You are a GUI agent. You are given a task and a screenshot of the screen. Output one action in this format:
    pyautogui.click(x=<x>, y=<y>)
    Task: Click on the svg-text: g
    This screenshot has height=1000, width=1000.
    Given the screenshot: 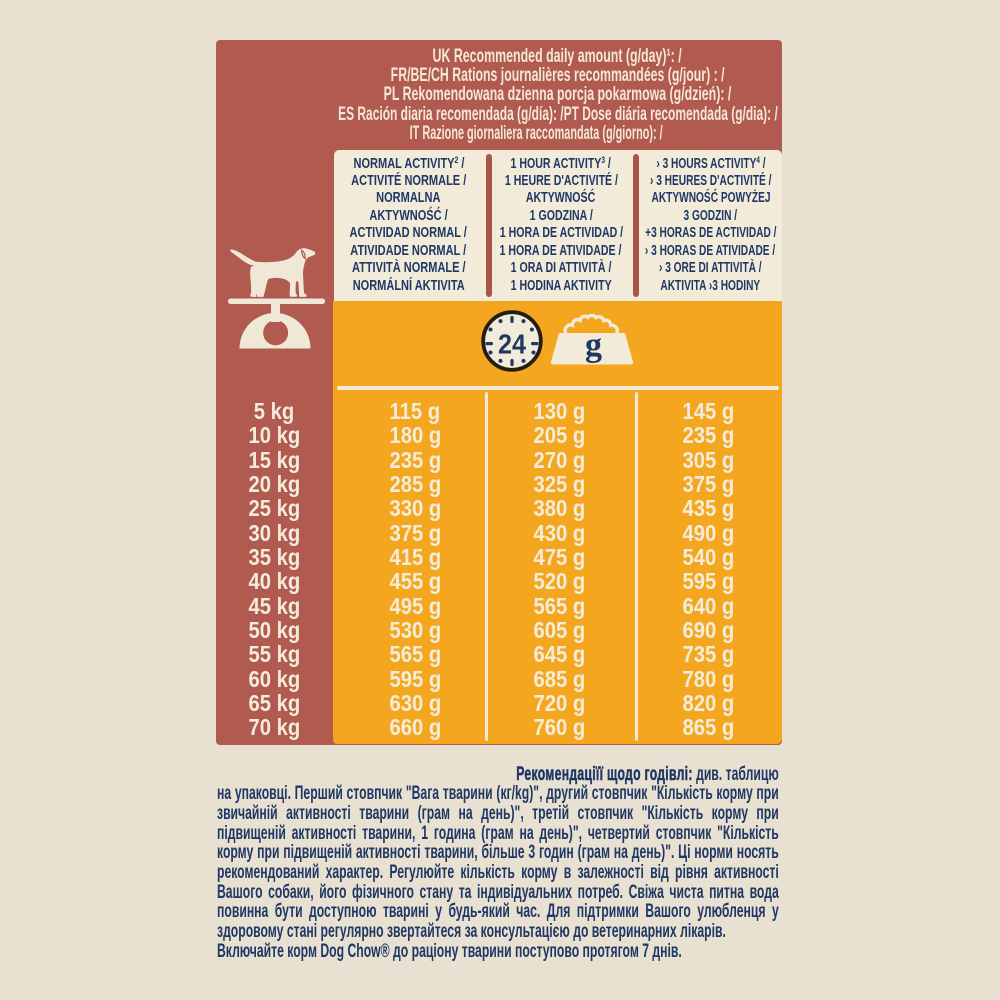 What is the action you would take?
    pyautogui.click(x=593, y=345)
    